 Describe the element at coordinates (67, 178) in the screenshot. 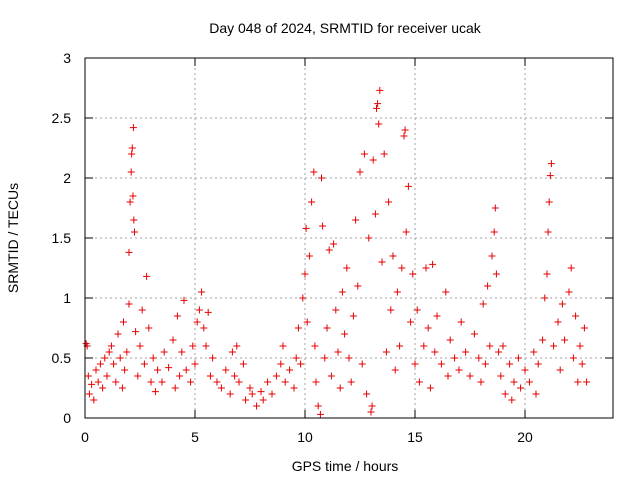

I see `y-tick-label: 2` at that location.